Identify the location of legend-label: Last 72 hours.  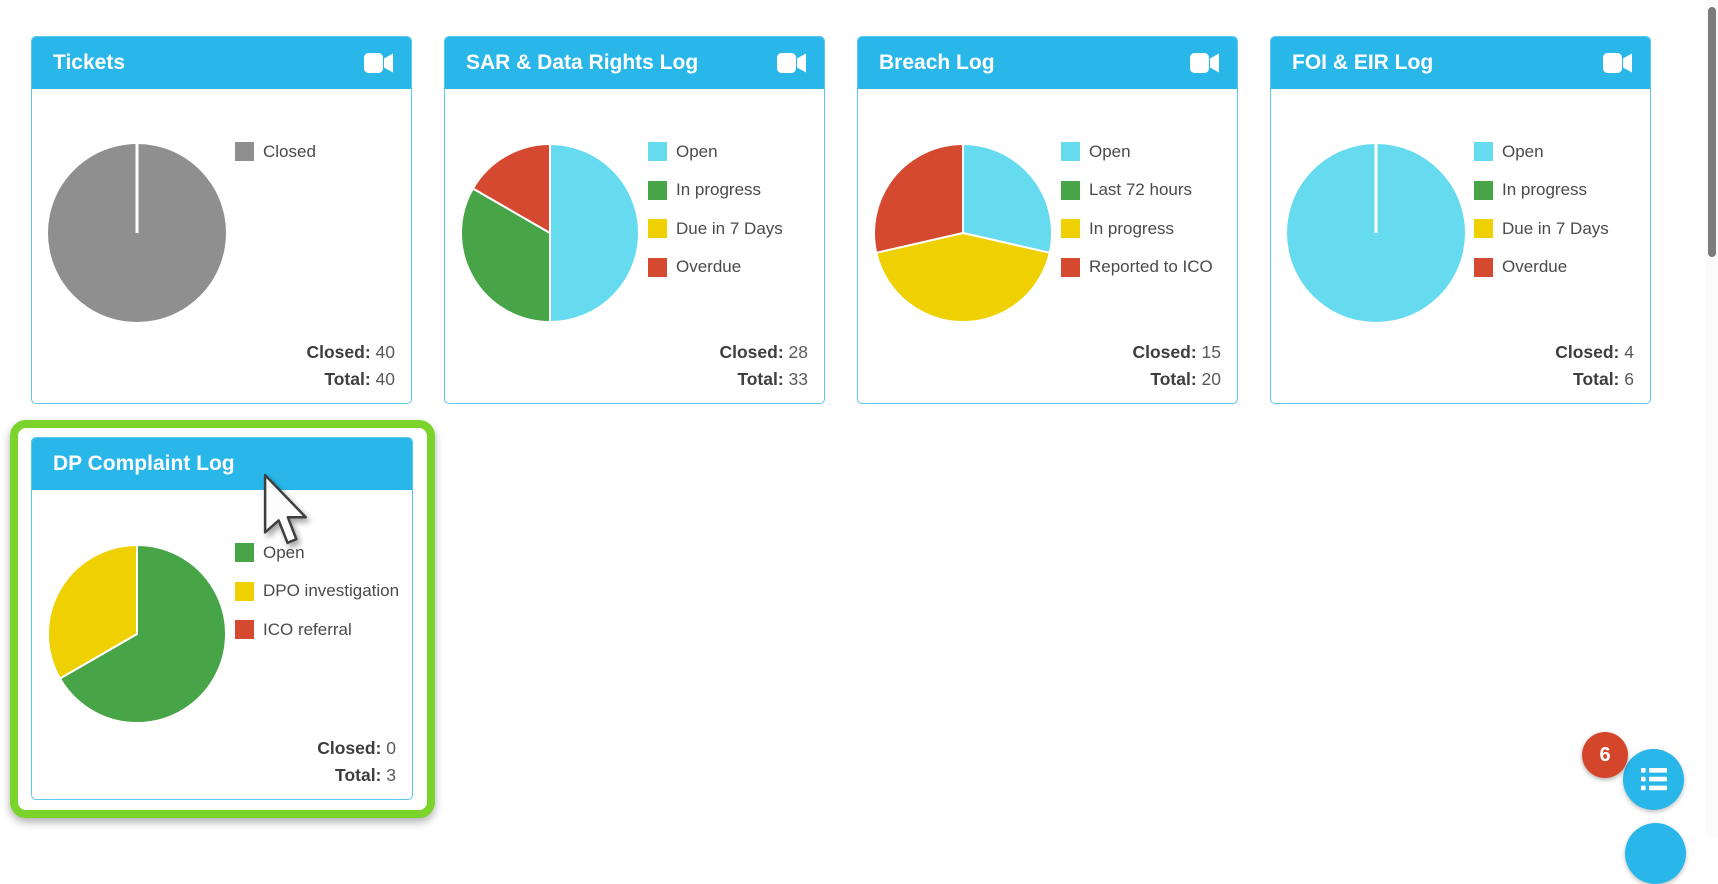
(1141, 189).